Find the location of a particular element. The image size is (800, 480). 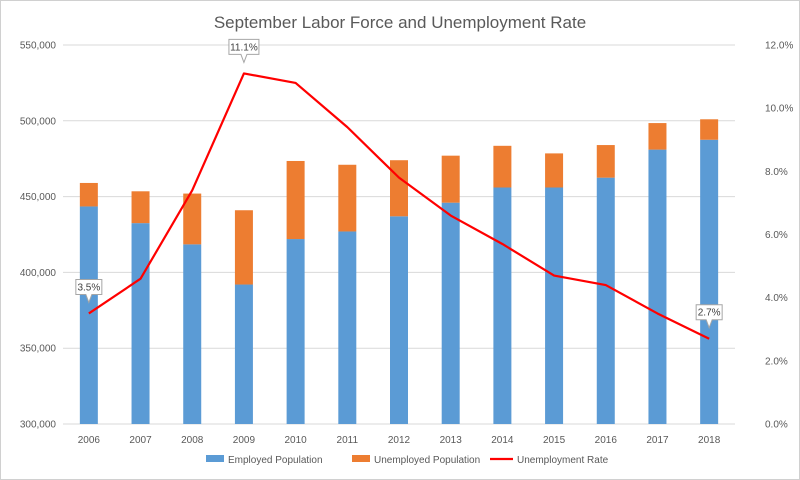

data-label: 2.7% is located at coordinates (709, 317).